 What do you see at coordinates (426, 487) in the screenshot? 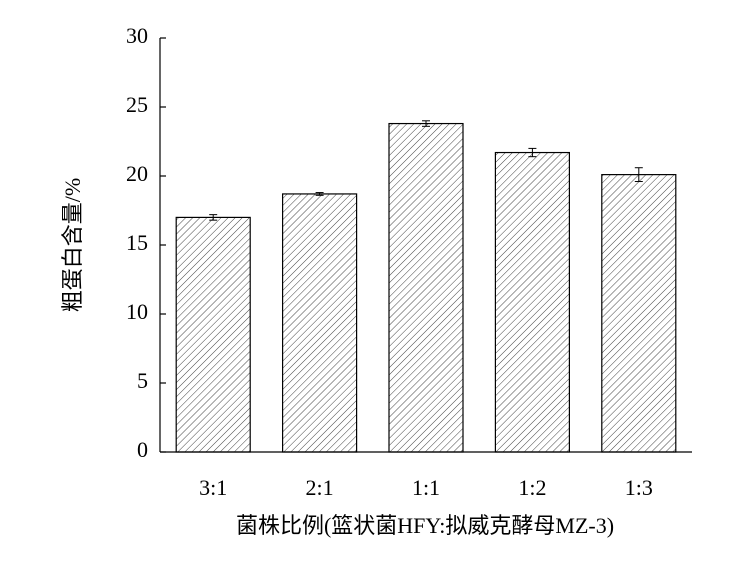
I see `x-tick-label: 1:1` at bounding box center [426, 487].